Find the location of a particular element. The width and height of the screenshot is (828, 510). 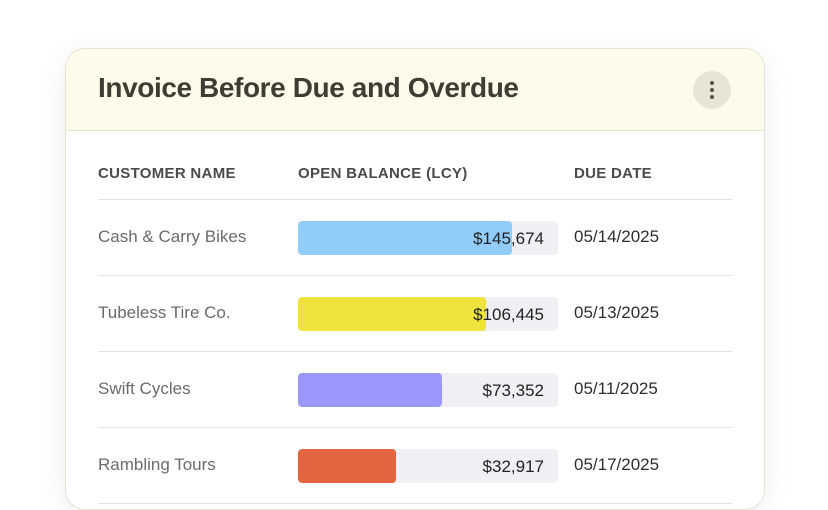

column-header-customer: CUSTOMER NAME is located at coordinates (167, 173).